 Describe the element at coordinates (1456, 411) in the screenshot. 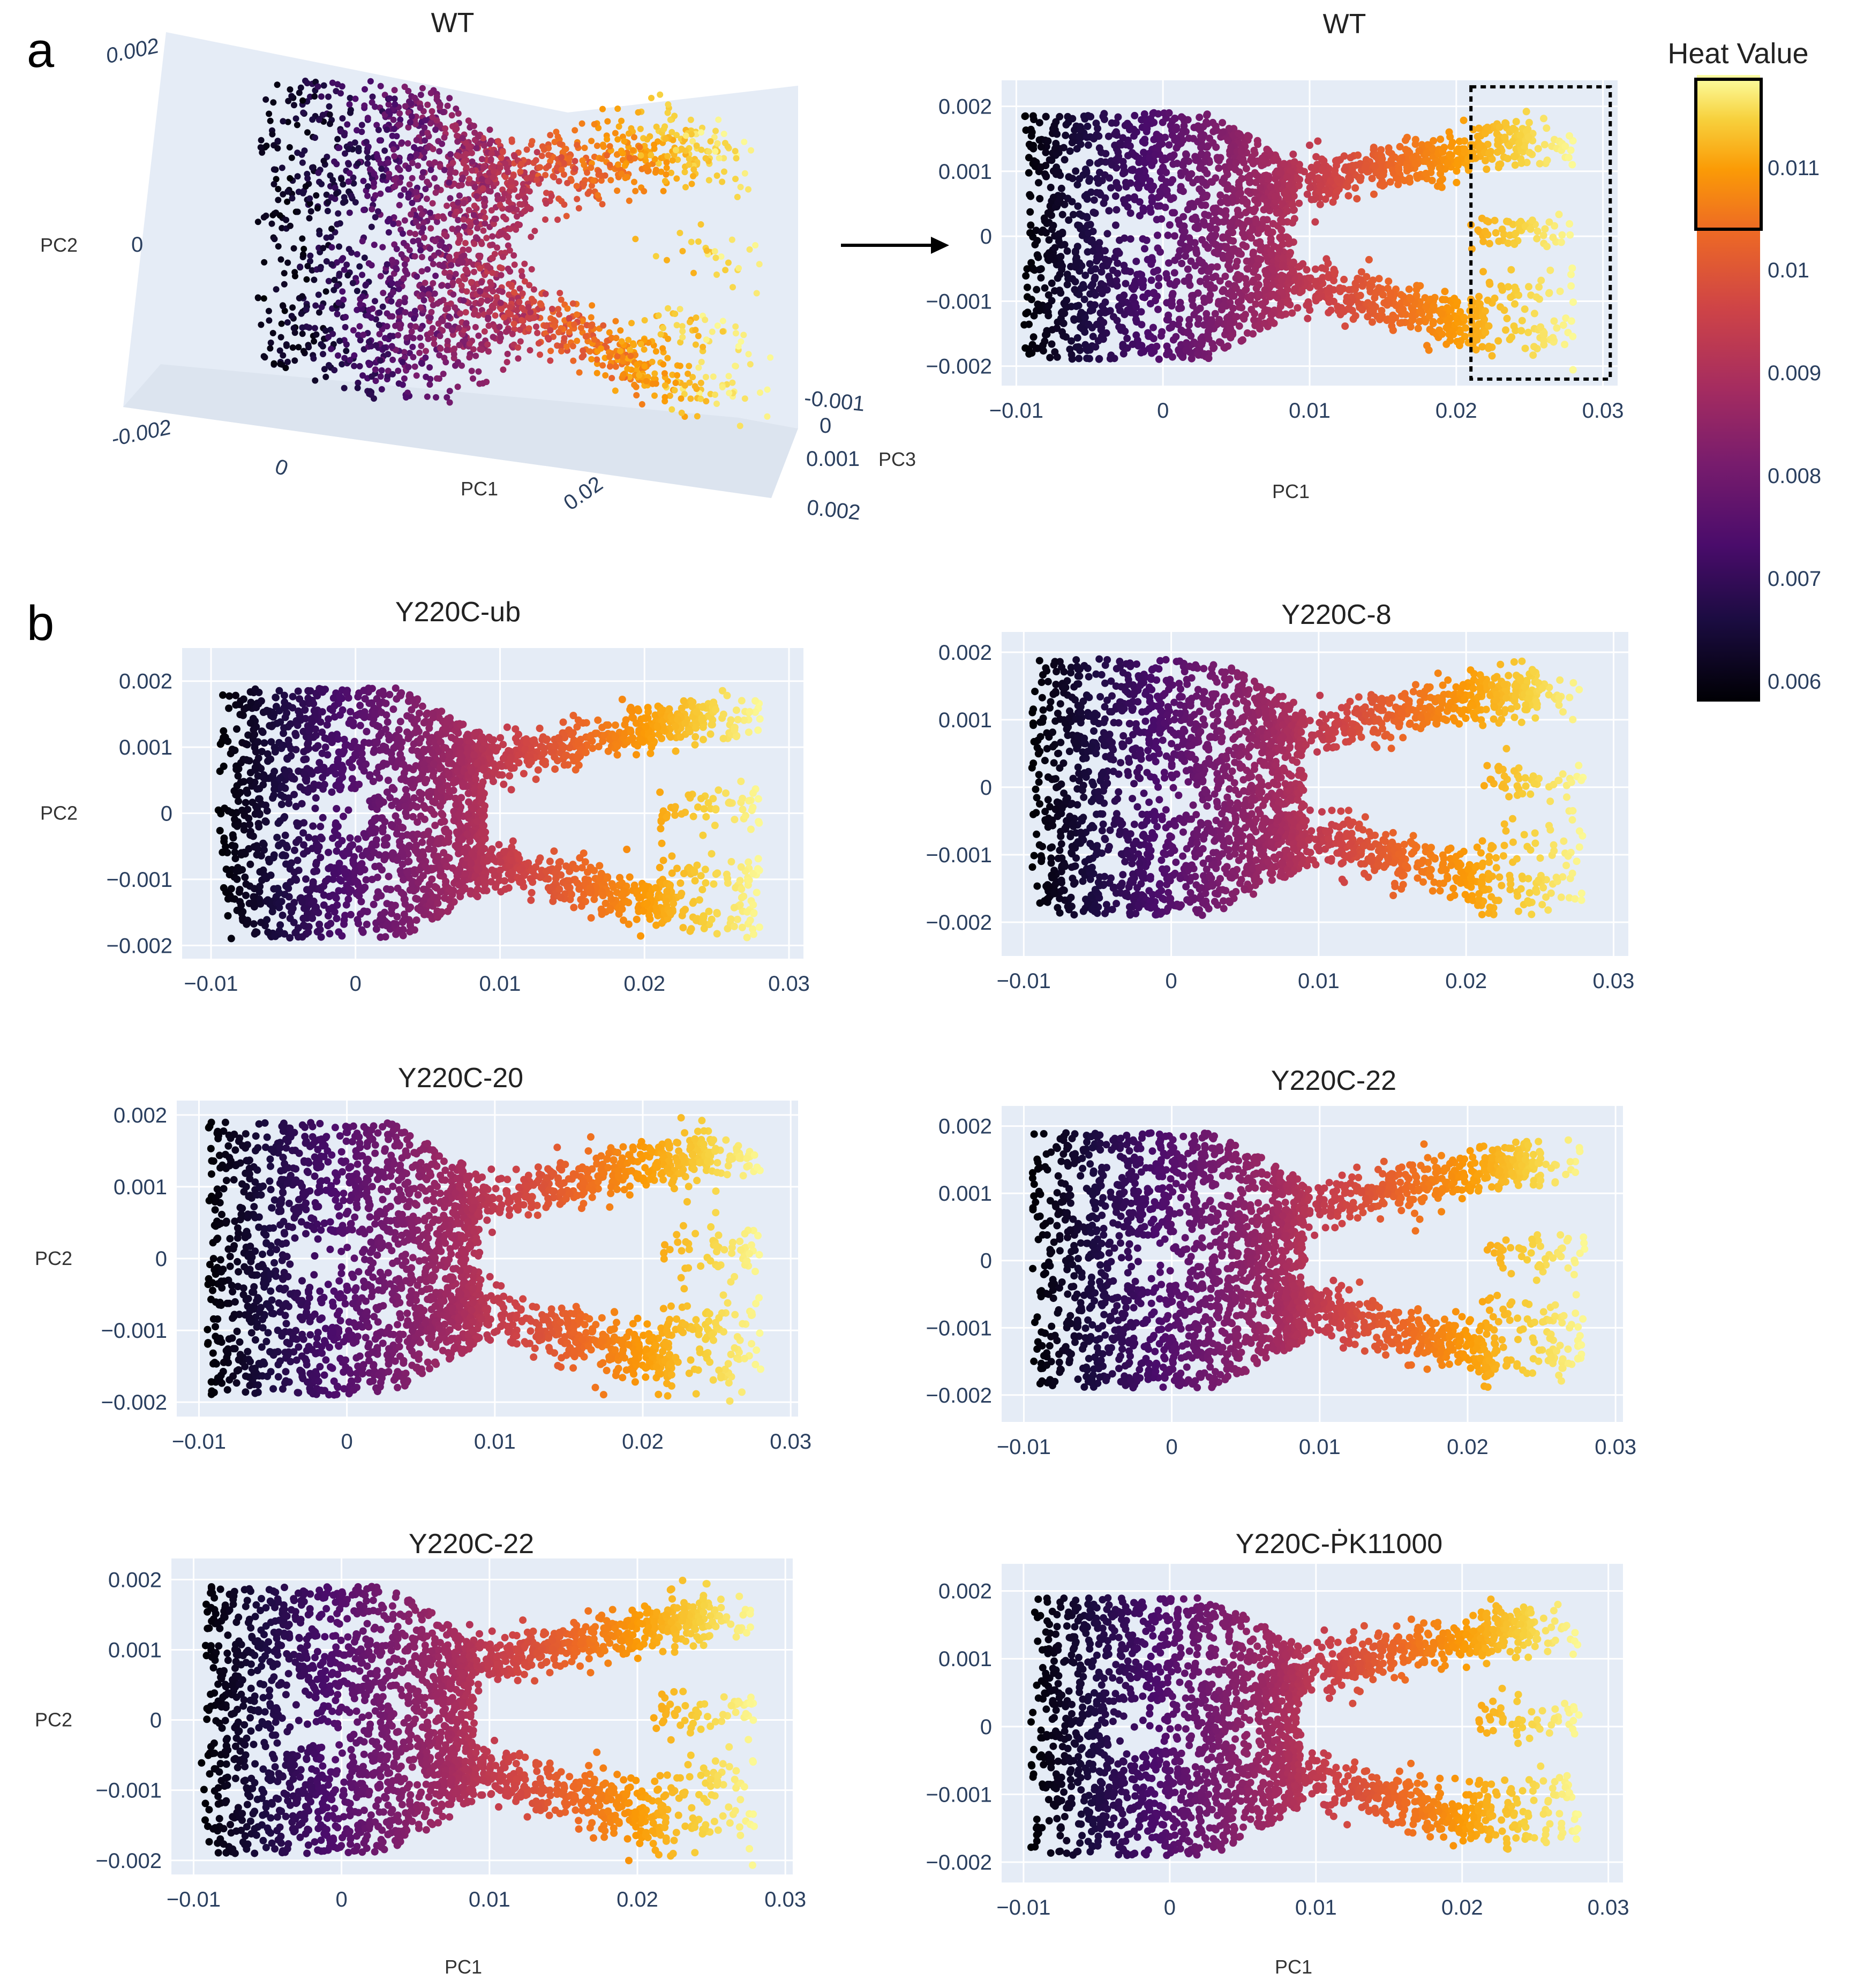

I see `tick-label-x: 0.02` at that location.